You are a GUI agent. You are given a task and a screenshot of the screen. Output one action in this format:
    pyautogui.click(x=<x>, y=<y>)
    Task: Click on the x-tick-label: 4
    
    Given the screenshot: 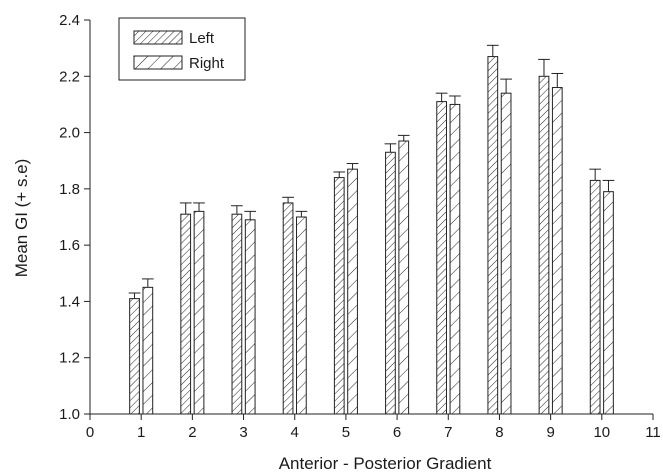 What is the action you would take?
    pyautogui.click(x=295, y=432)
    